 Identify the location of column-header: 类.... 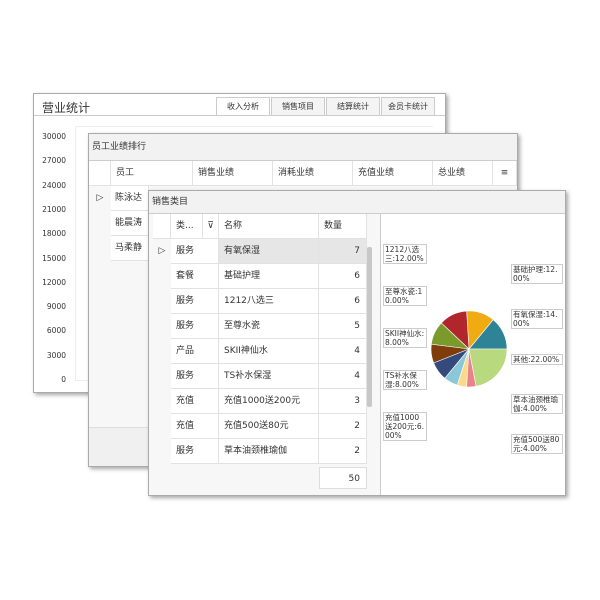
(187, 226).